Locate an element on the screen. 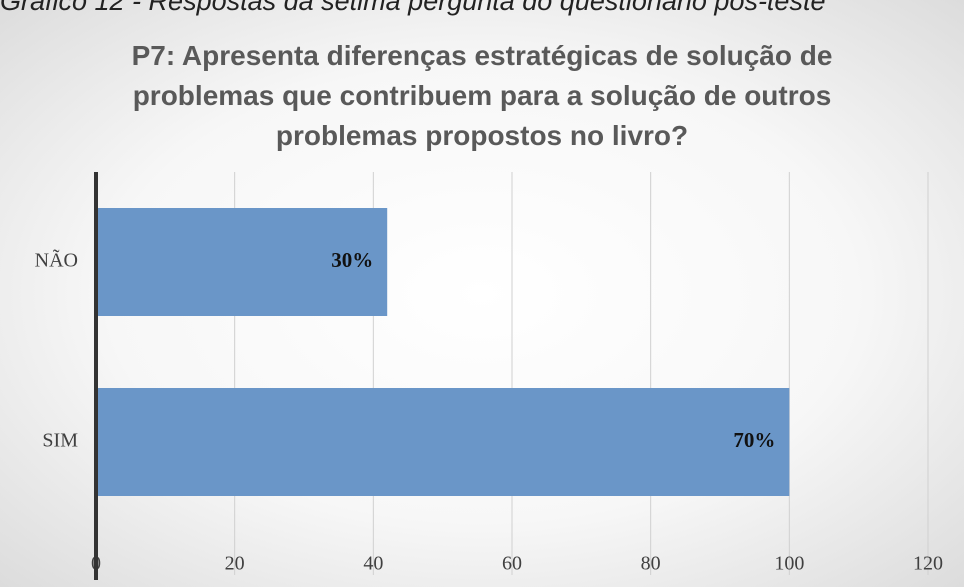  x-tick-label: 80 is located at coordinates (651, 564).